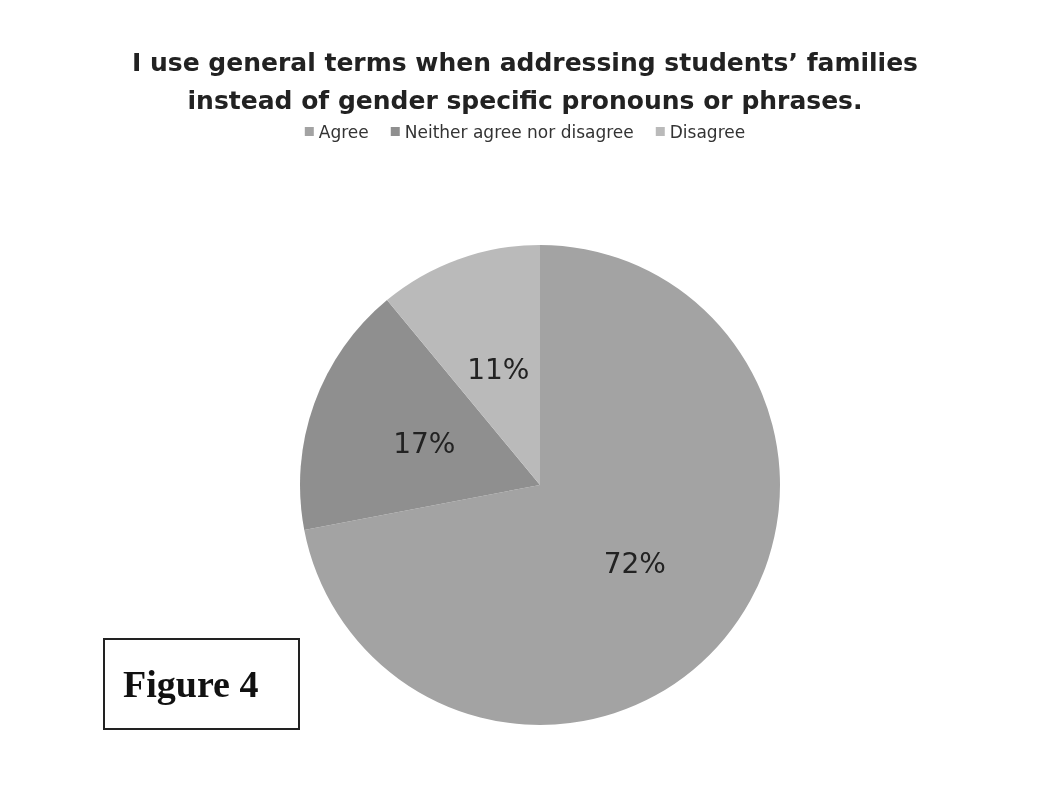  Describe the element at coordinates (498, 369) in the screenshot. I see `data-label: 11%` at that location.